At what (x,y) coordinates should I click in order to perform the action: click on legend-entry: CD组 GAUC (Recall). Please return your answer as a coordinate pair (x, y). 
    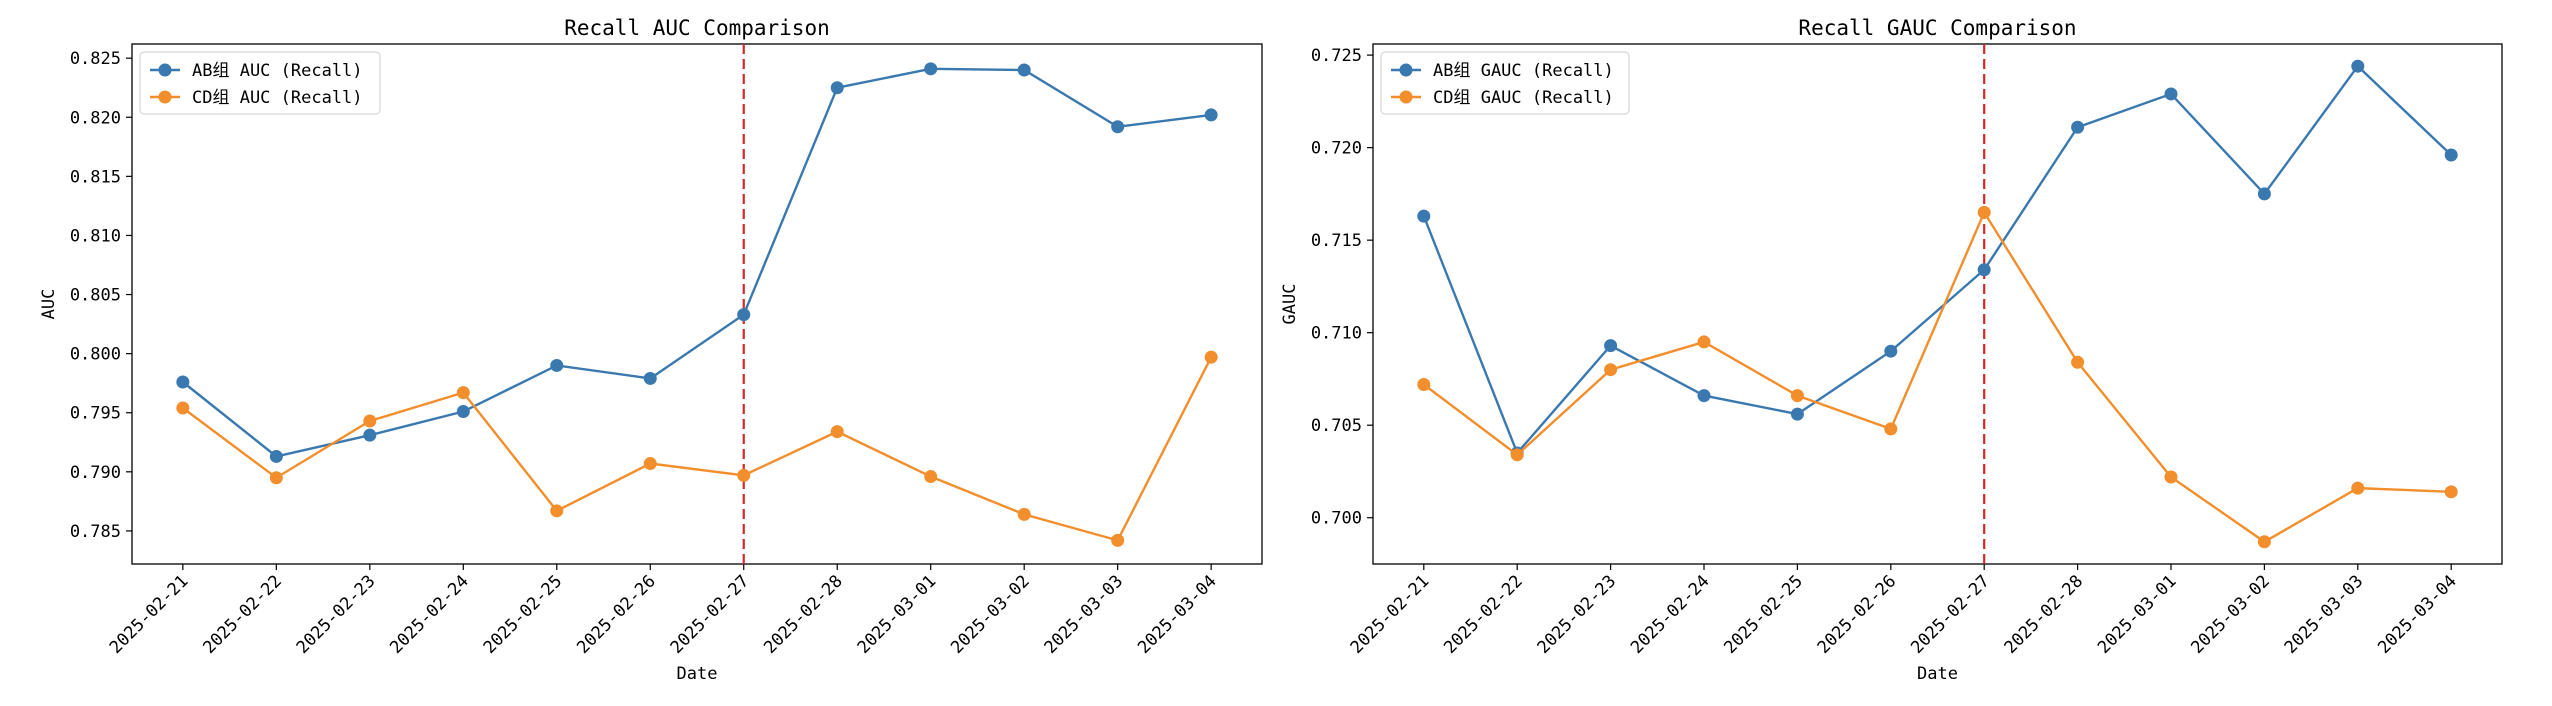
    Looking at the image, I should click on (1523, 98).